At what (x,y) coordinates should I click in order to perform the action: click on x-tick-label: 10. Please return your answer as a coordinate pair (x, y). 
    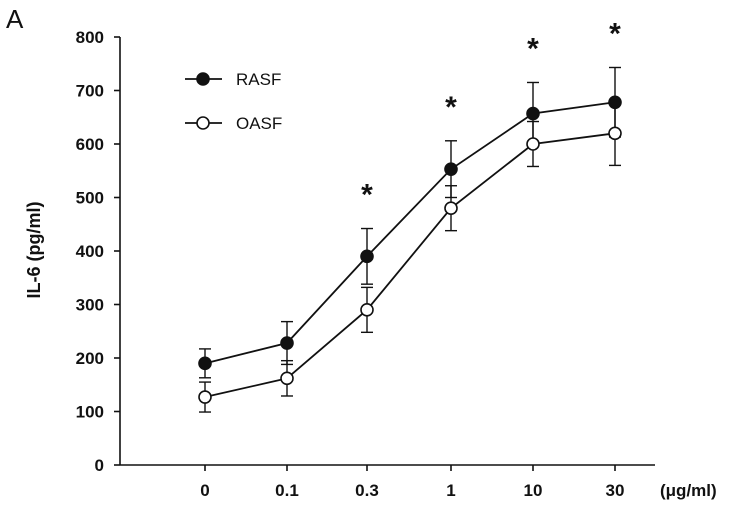
    Looking at the image, I should click on (533, 490).